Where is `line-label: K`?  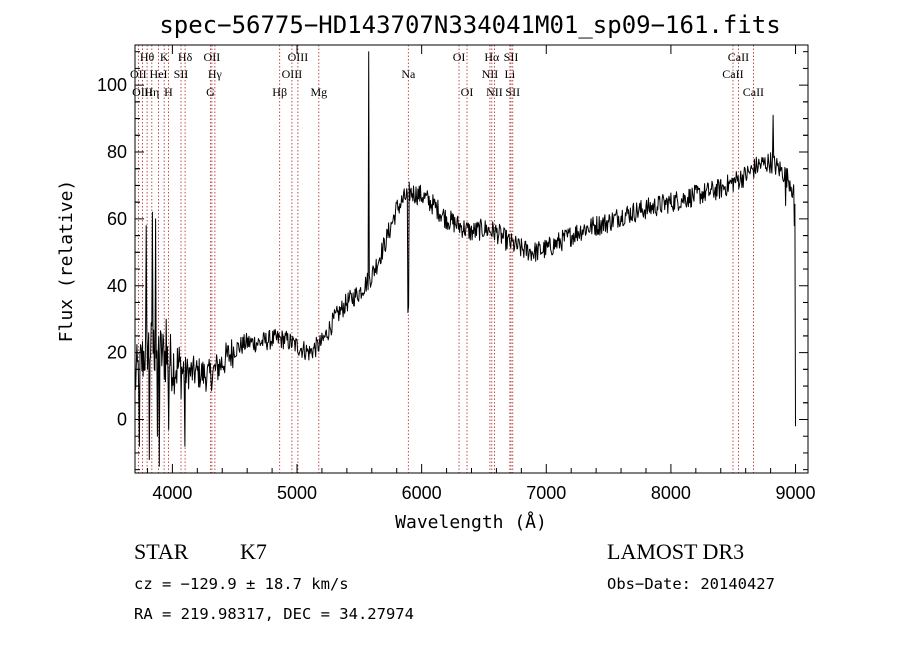 line-label: K is located at coordinates (164, 57).